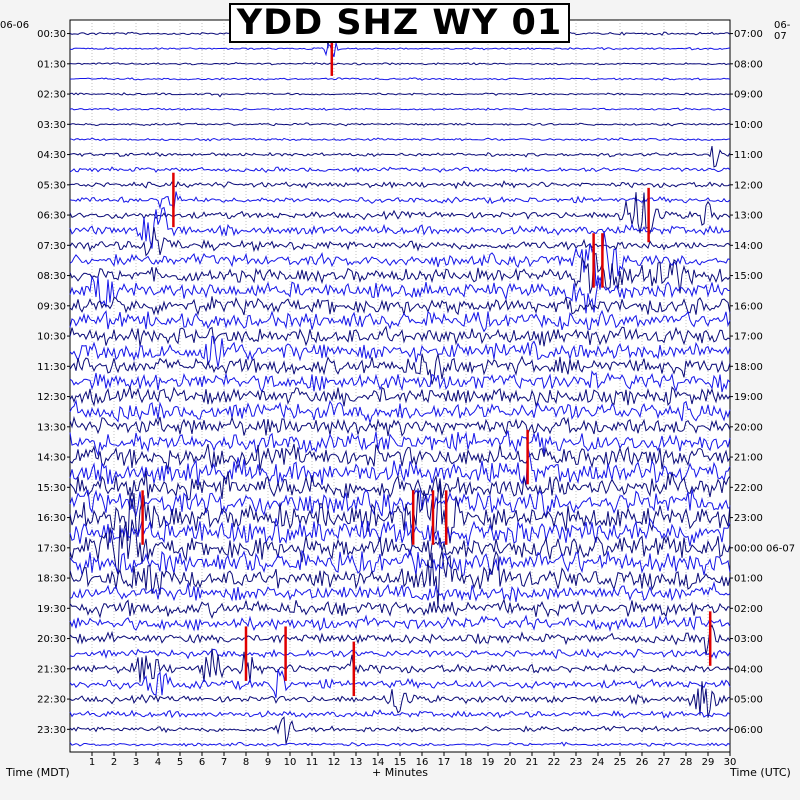 Image resolution: width=800 pixels, height=800 pixels. What do you see at coordinates (356, 762) in the screenshot?
I see `x-tick-label: 13` at bounding box center [356, 762].